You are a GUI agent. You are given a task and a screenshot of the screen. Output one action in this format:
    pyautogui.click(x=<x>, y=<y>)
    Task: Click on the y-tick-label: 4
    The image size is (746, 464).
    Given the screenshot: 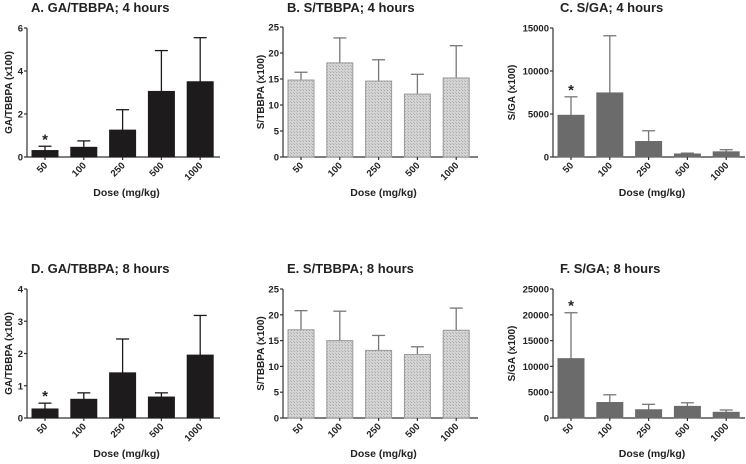 What is the action you would take?
    pyautogui.click(x=21, y=72)
    